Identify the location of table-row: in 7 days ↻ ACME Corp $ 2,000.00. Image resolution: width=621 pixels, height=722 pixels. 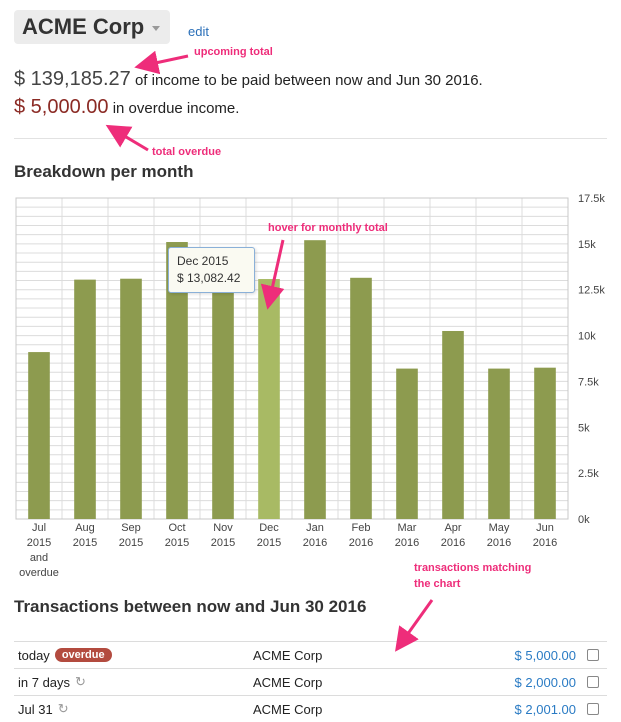
(310, 681).